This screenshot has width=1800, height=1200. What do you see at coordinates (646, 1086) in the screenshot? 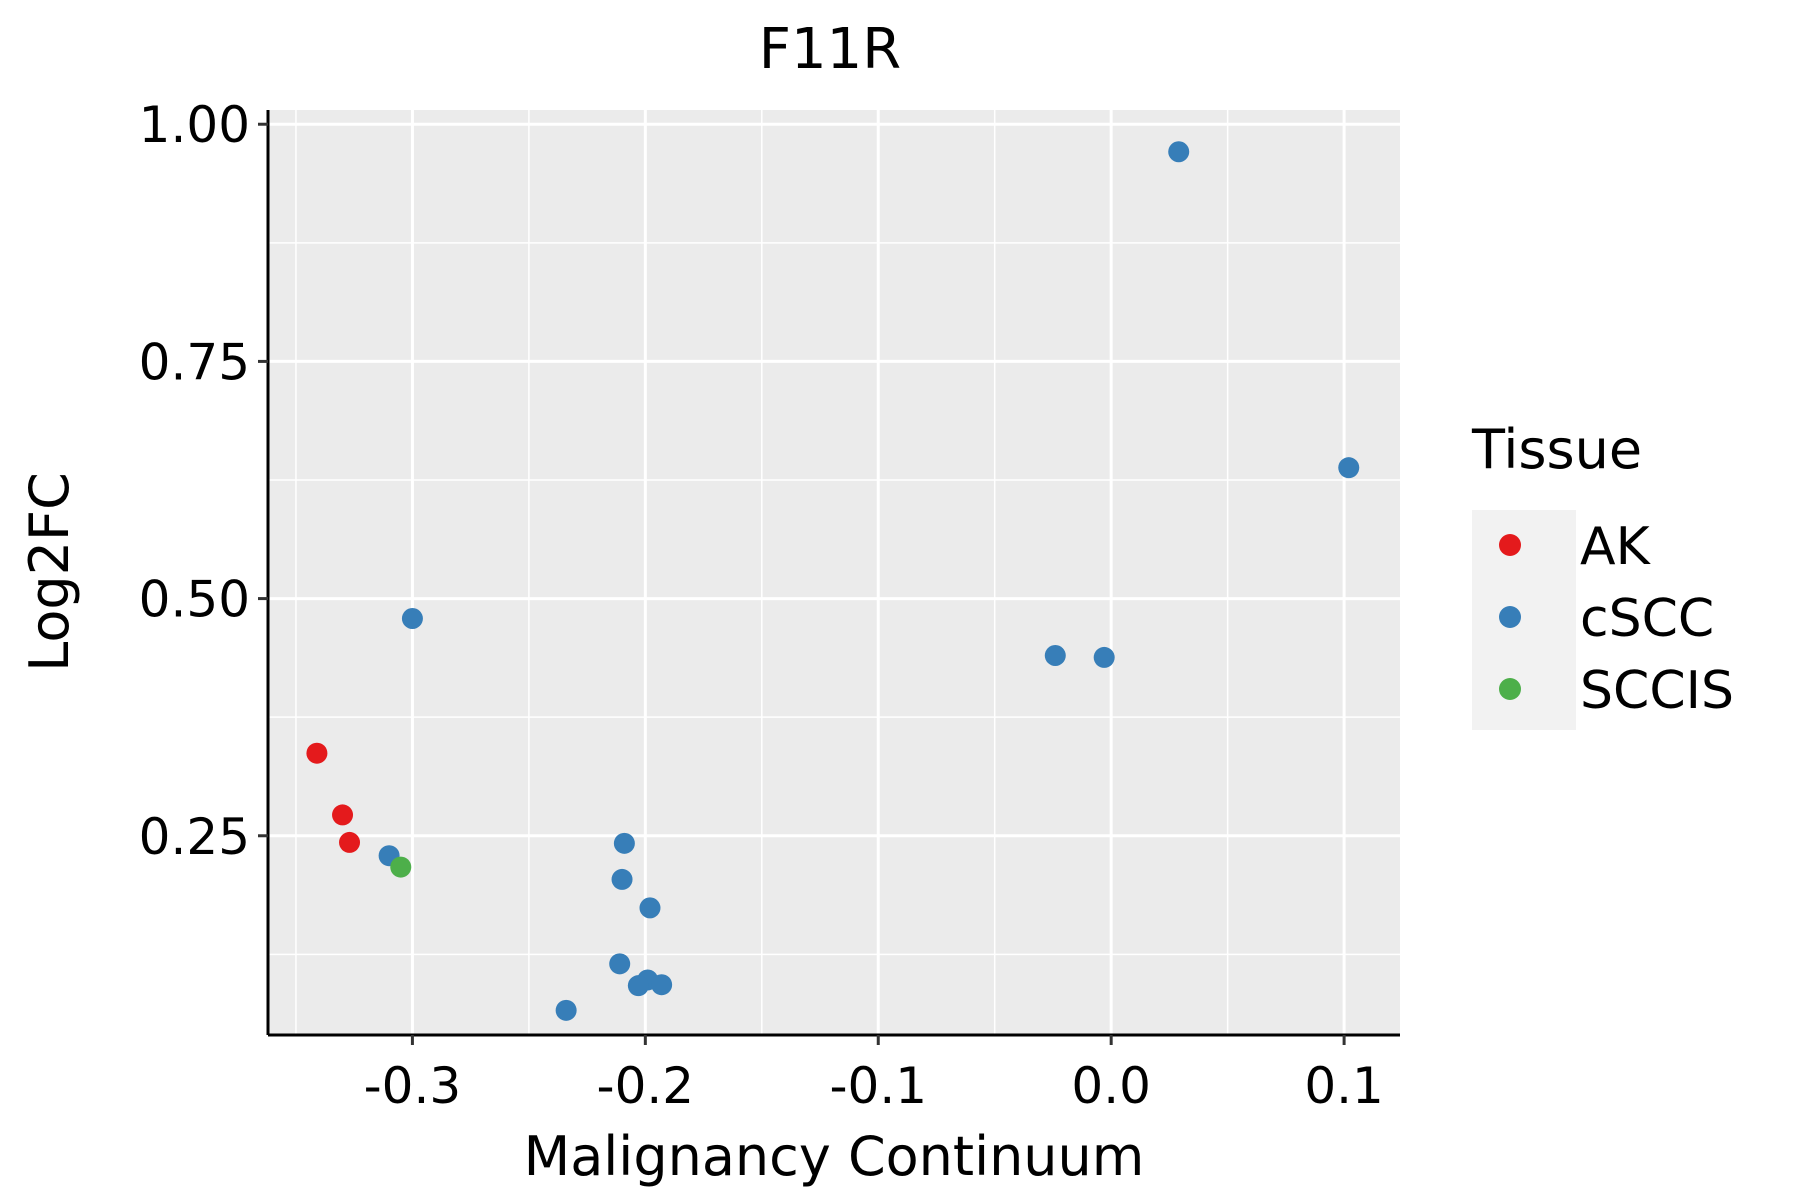
I see `x-tick-label: -0.2` at bounding box center [646, 1086].